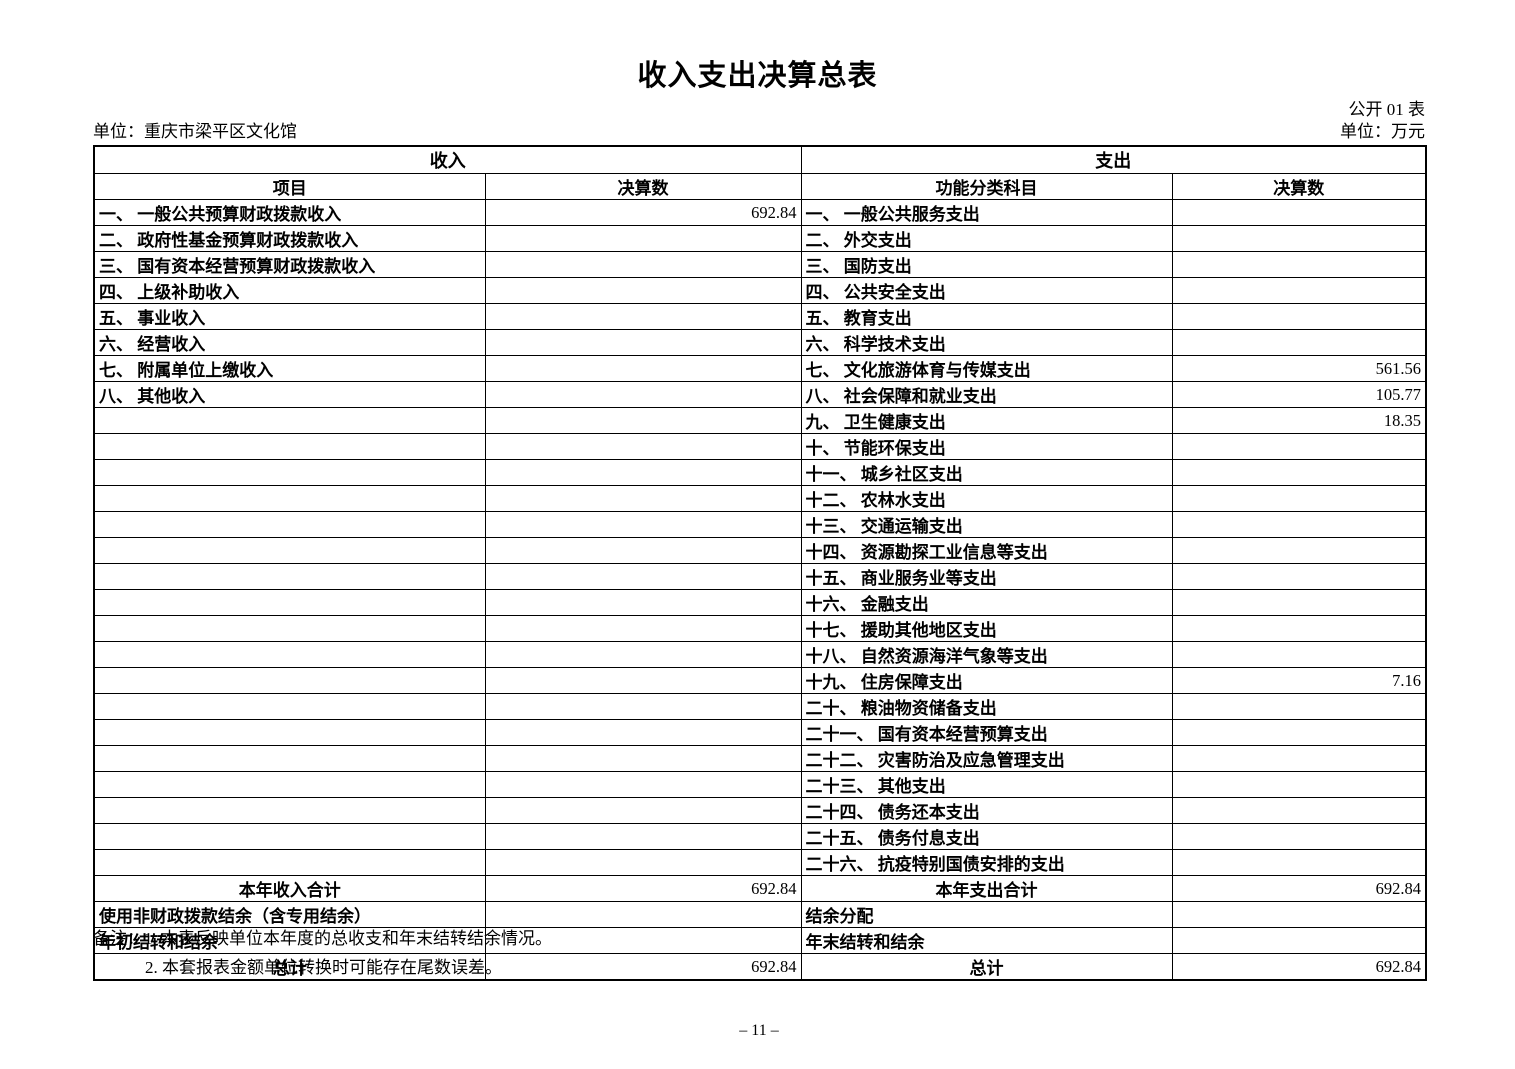  Describe the element at coordinates (986, 446) in the screenshot. I see `expenditure-item-cell: 十、 节能环保支出` at that location.